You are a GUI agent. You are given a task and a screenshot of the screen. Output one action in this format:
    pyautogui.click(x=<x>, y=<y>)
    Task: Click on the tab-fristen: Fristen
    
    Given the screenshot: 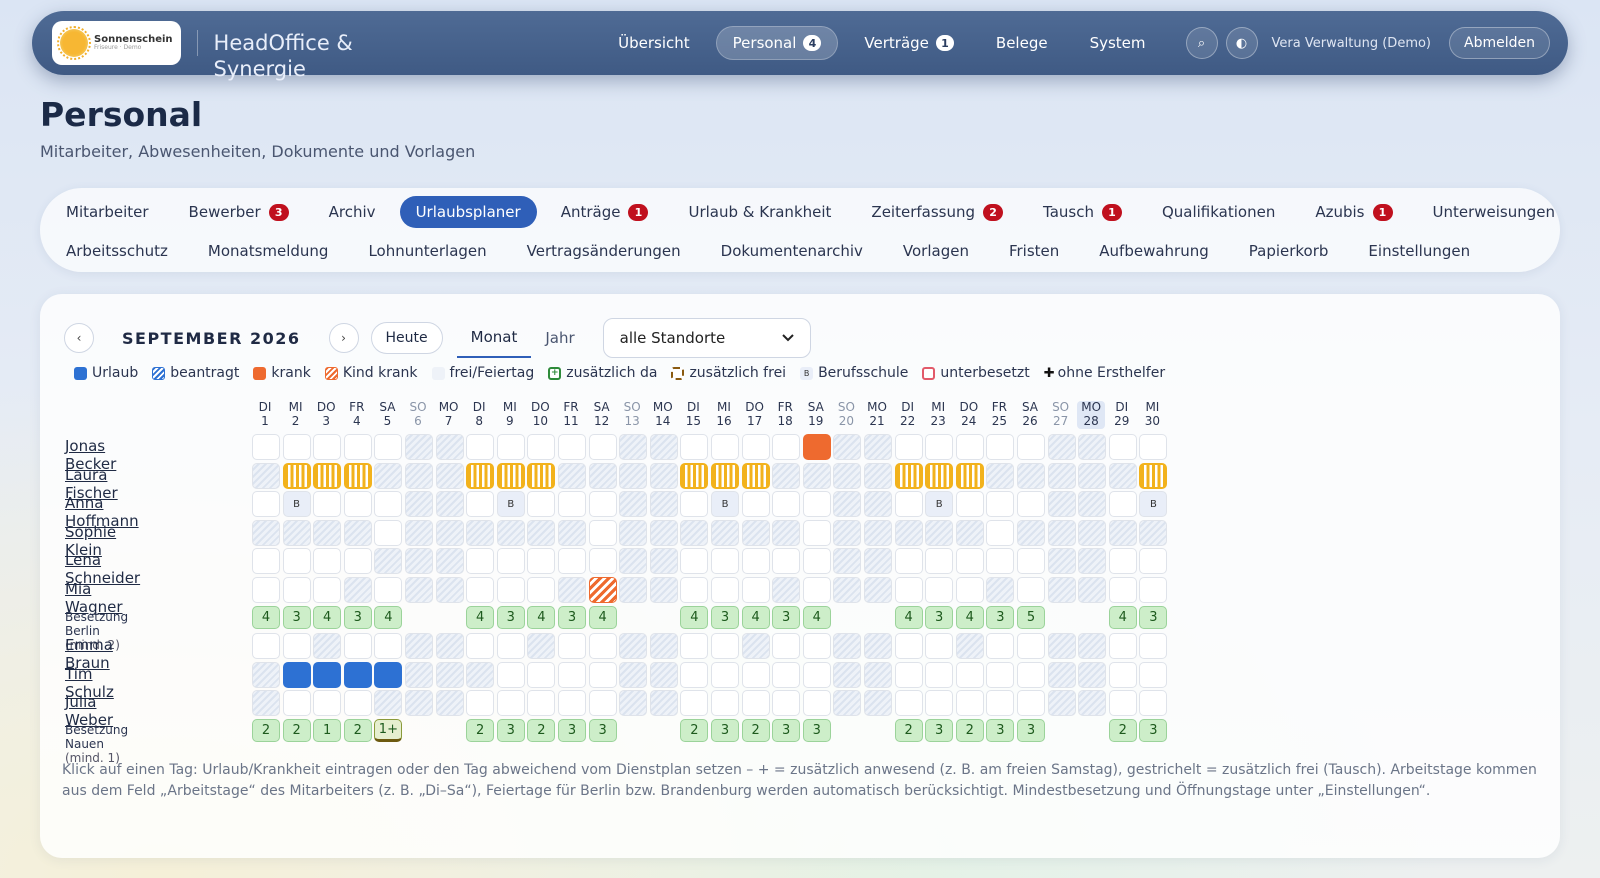 What is the action you would take?
    pyautogui.click(x=1034, y=251)
    